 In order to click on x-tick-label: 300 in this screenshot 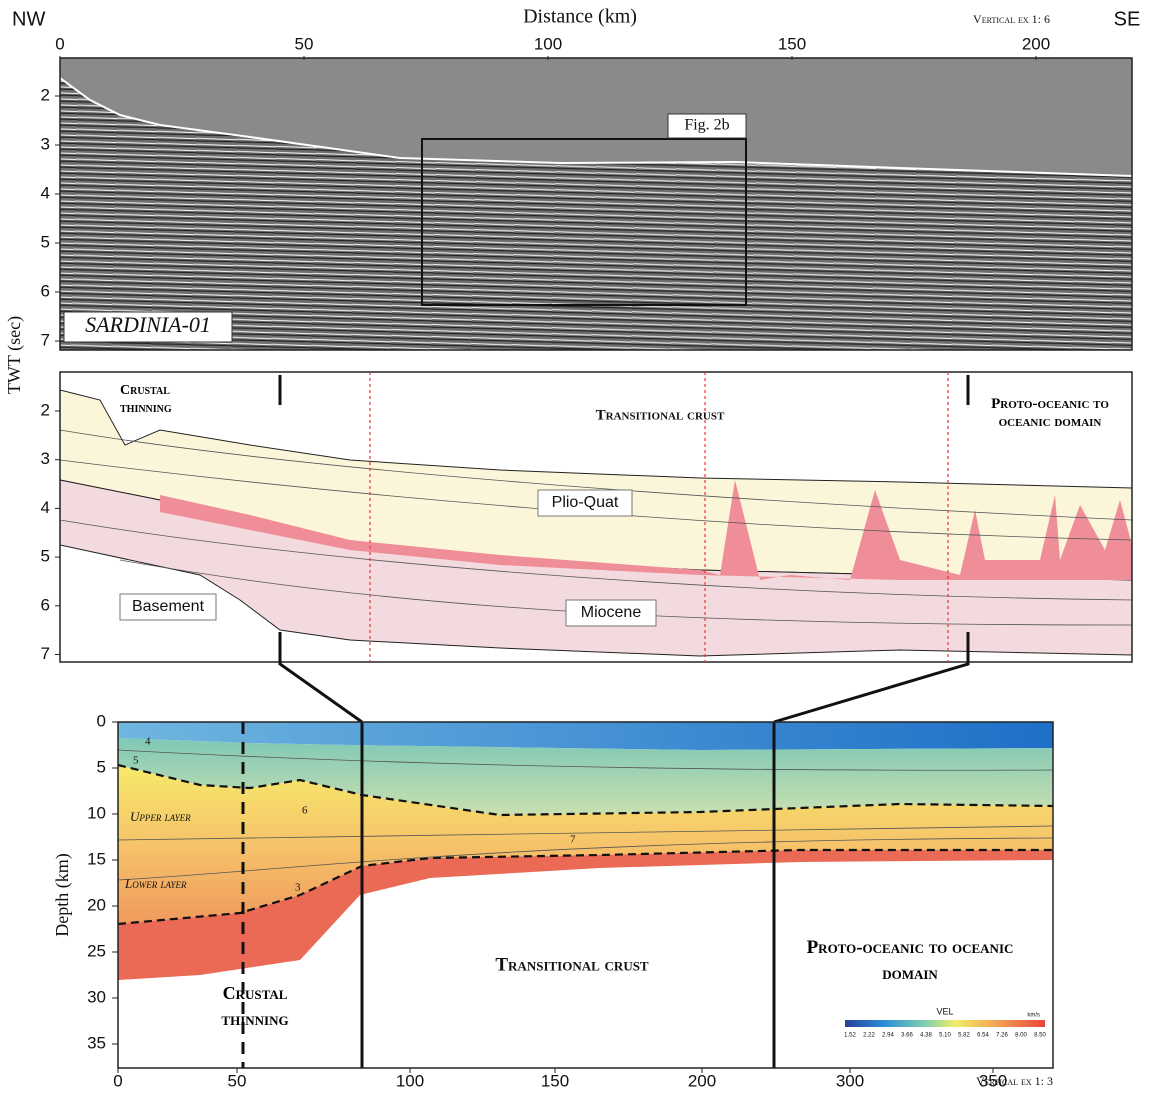, I will do `click(850, 1080)`.